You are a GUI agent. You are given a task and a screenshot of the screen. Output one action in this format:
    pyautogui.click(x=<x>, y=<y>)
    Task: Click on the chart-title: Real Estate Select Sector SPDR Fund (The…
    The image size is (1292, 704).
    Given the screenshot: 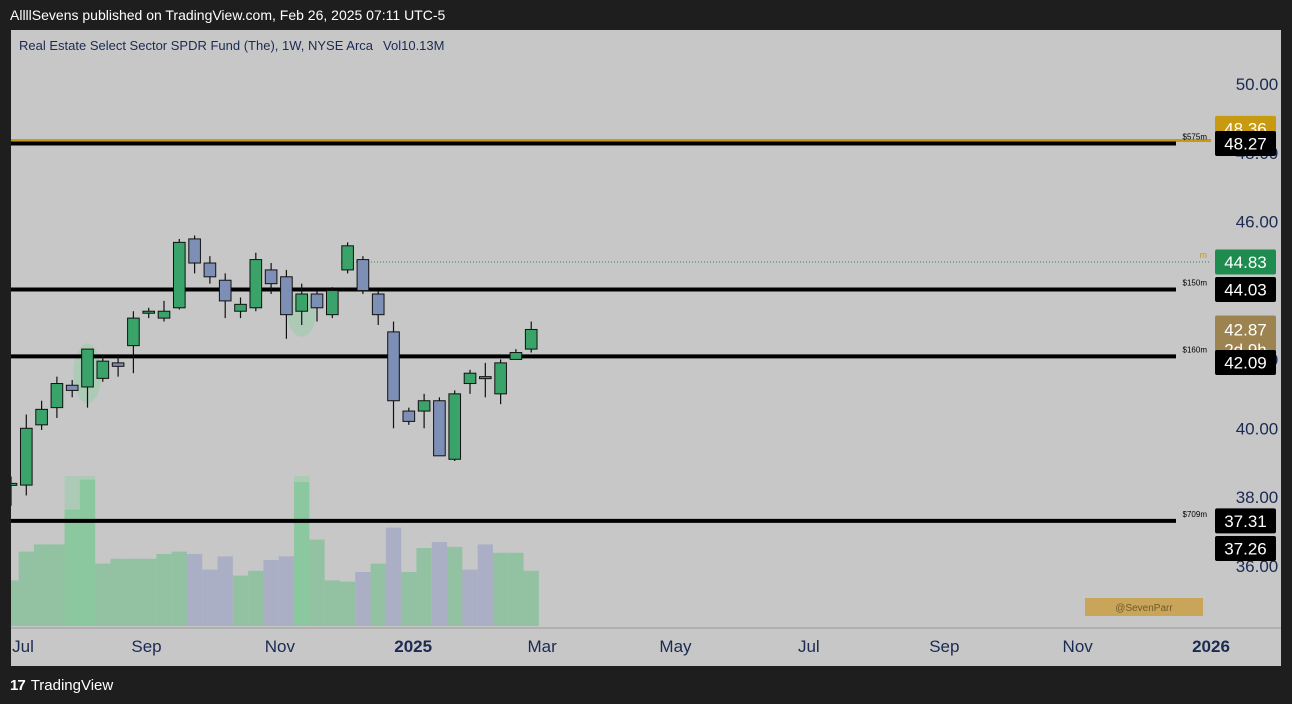 What is the action you would take?
    pyautogui.click(x=196, y=45)
    